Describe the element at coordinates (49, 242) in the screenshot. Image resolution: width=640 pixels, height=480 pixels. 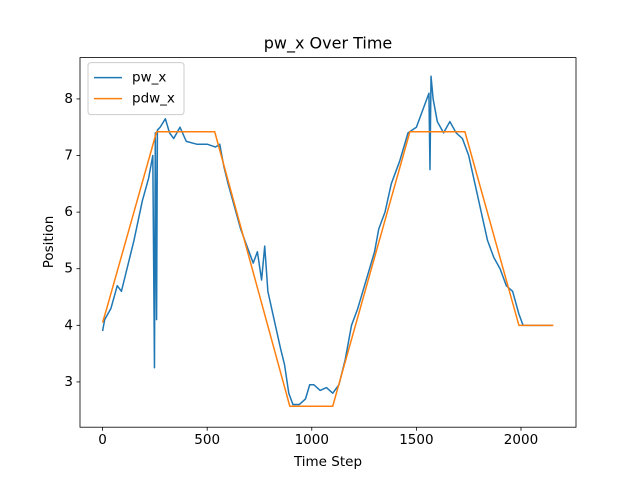
I see `y-axis-label: Position` at that location.